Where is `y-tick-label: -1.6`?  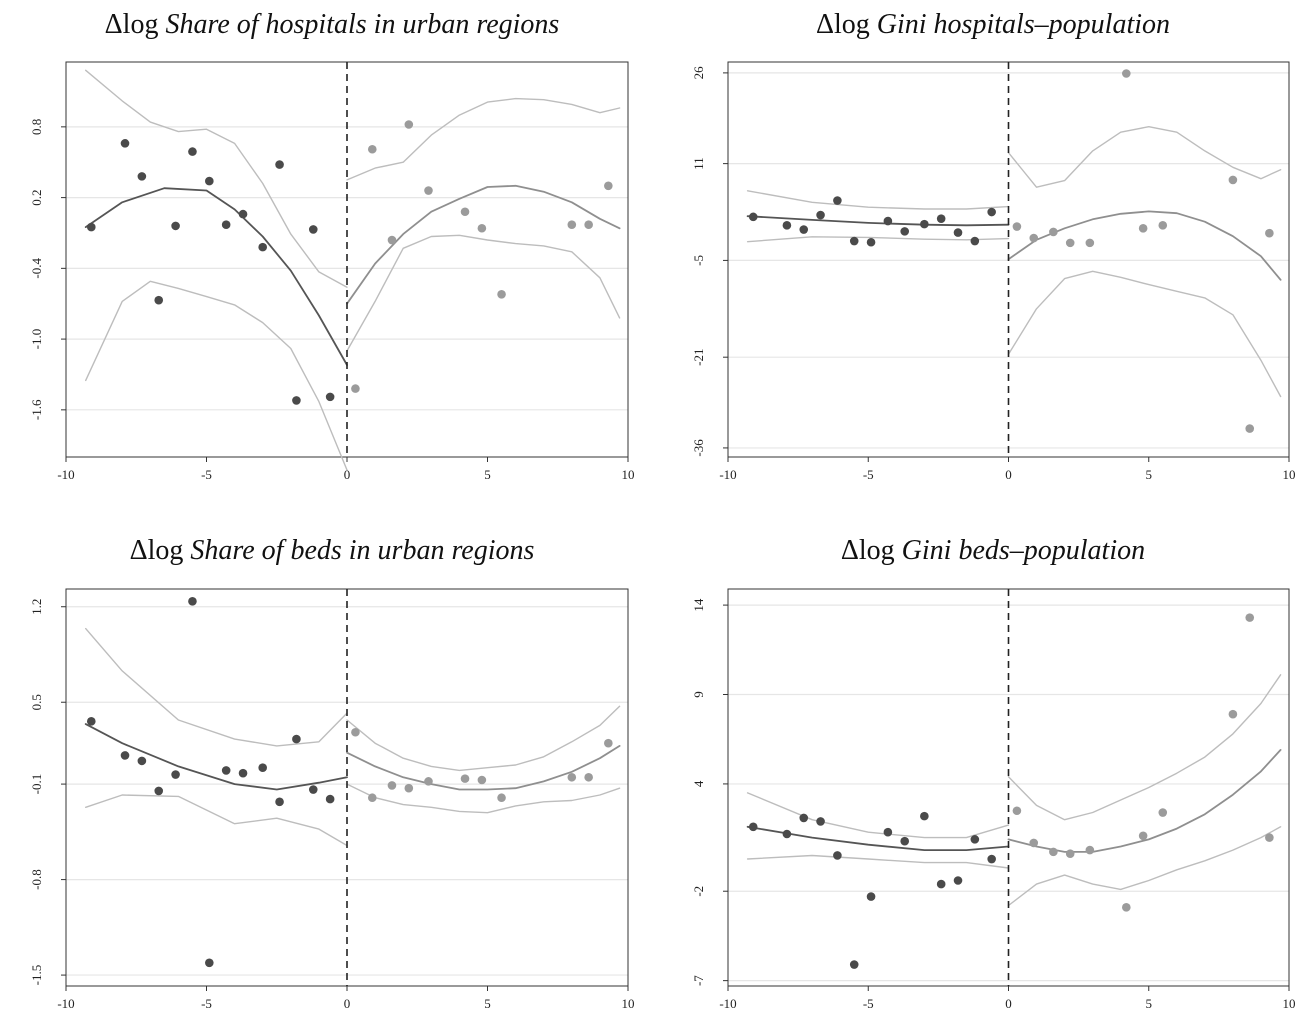 y-tick-label: -1.6 is located at coordinates (36, 409).